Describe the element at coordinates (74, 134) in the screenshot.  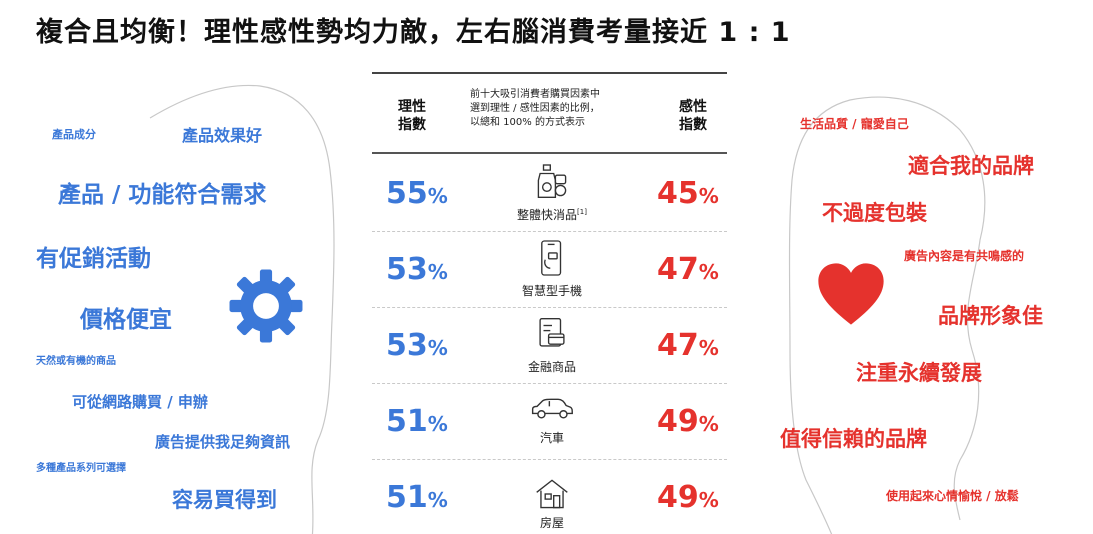
I see `rational-word: 產品成分` at that location.